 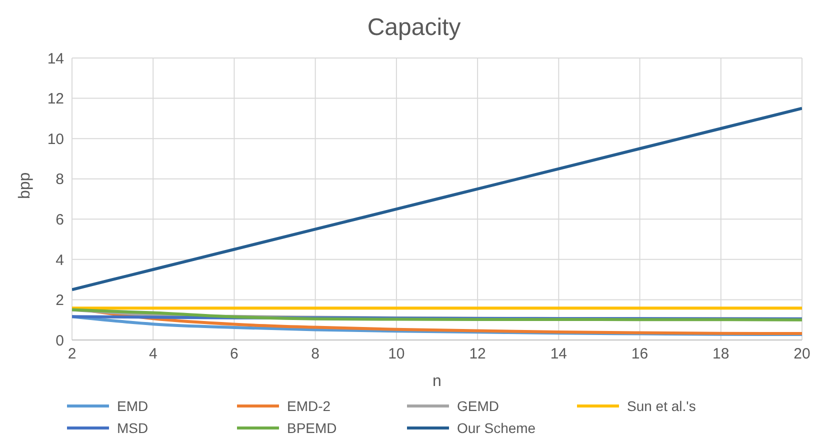 What do you see at coordinates (55, 139) in the screenshot?
I see `y-tick-label: 10` at bounding box center [55, 139].